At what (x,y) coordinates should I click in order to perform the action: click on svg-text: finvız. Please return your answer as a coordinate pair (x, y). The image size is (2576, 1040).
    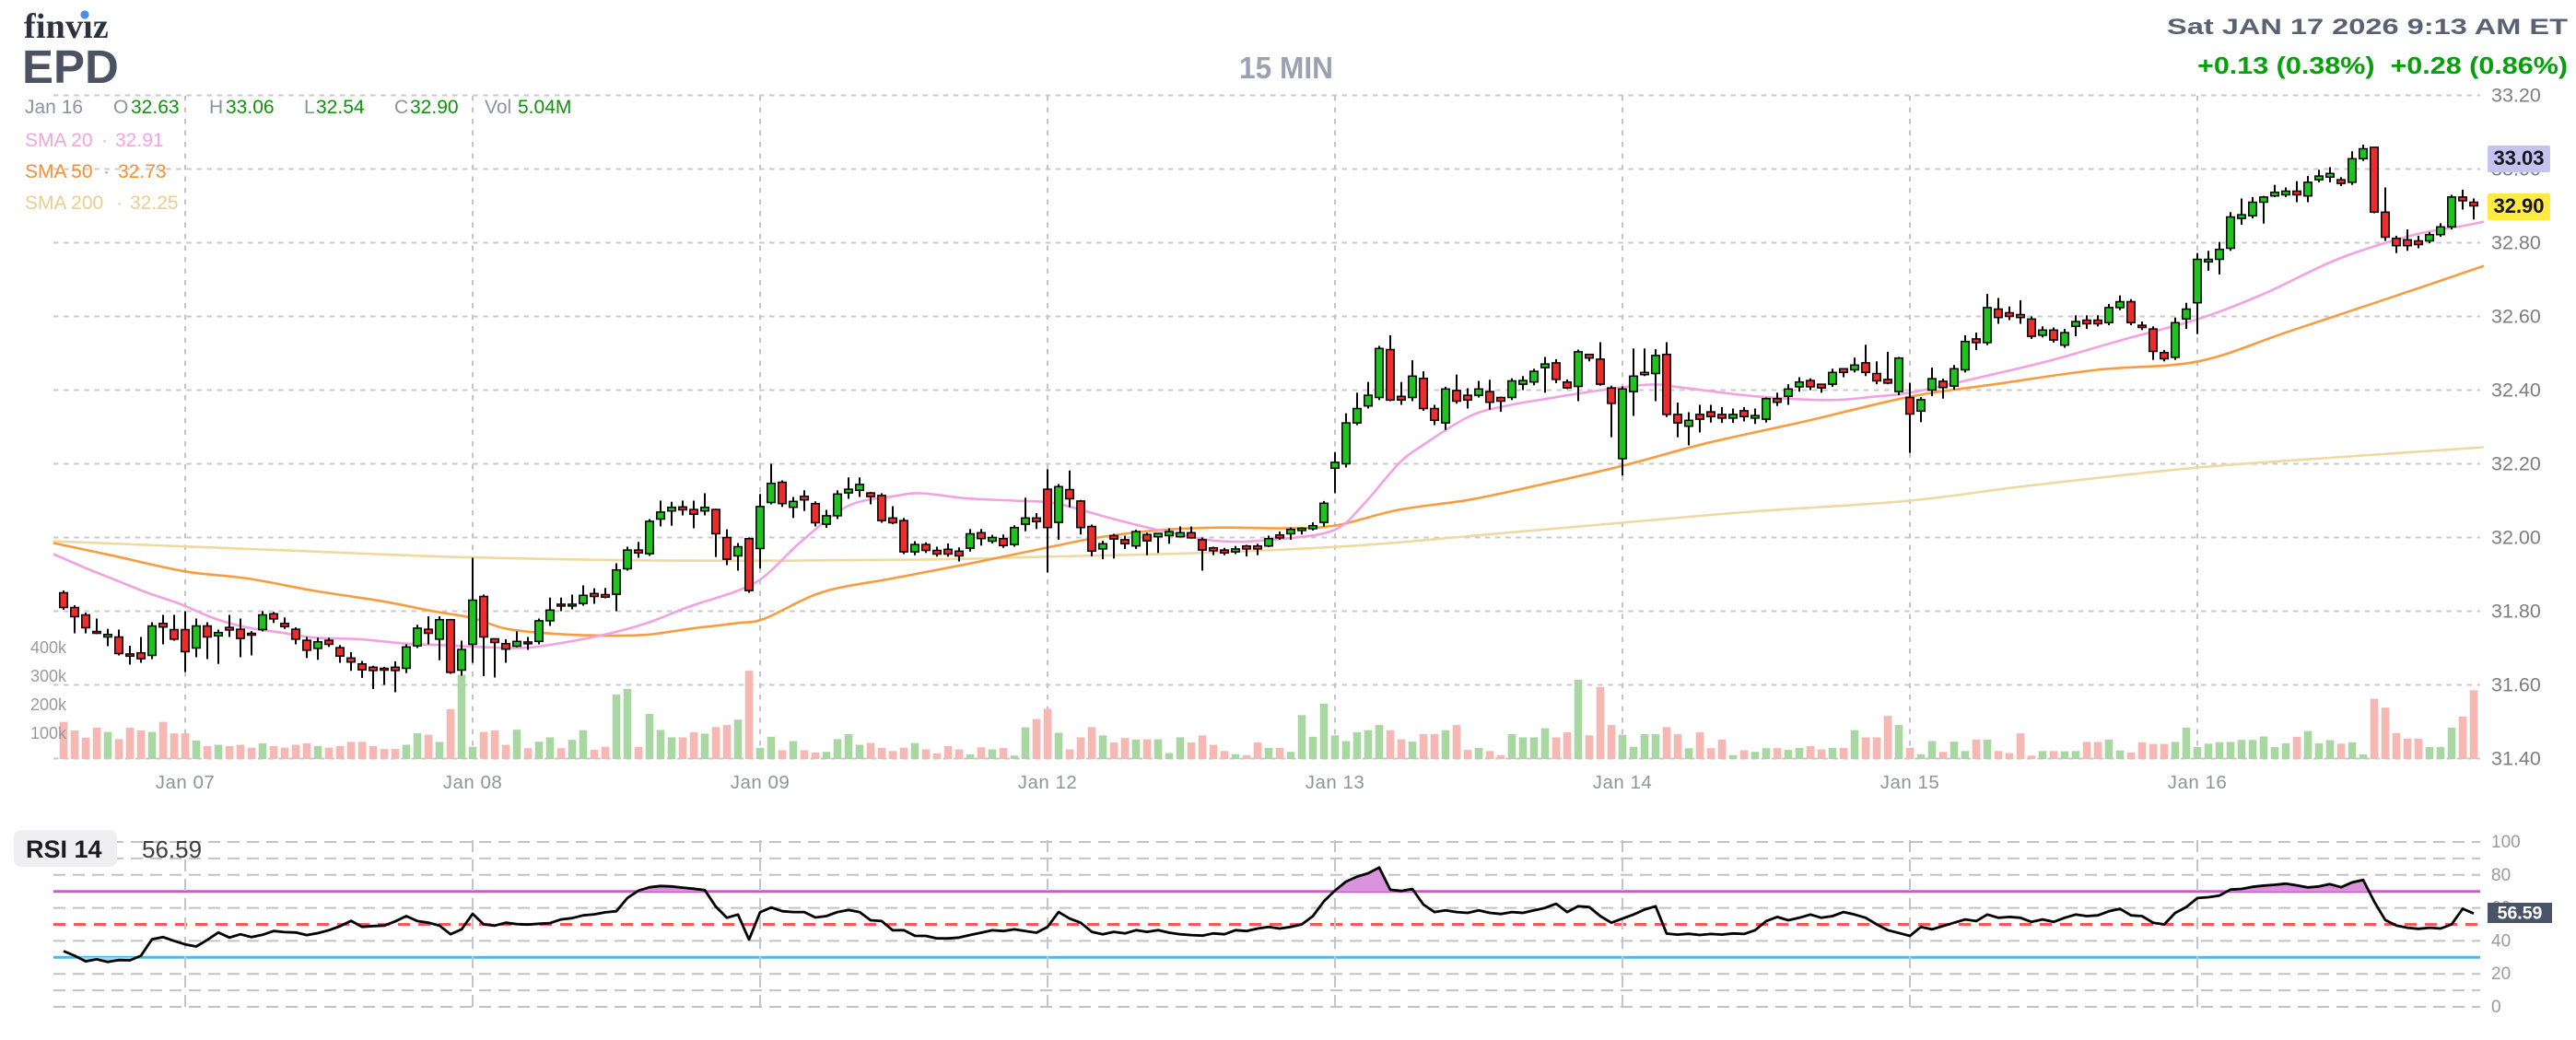
    Looking at the image, I should click on (66, 26).